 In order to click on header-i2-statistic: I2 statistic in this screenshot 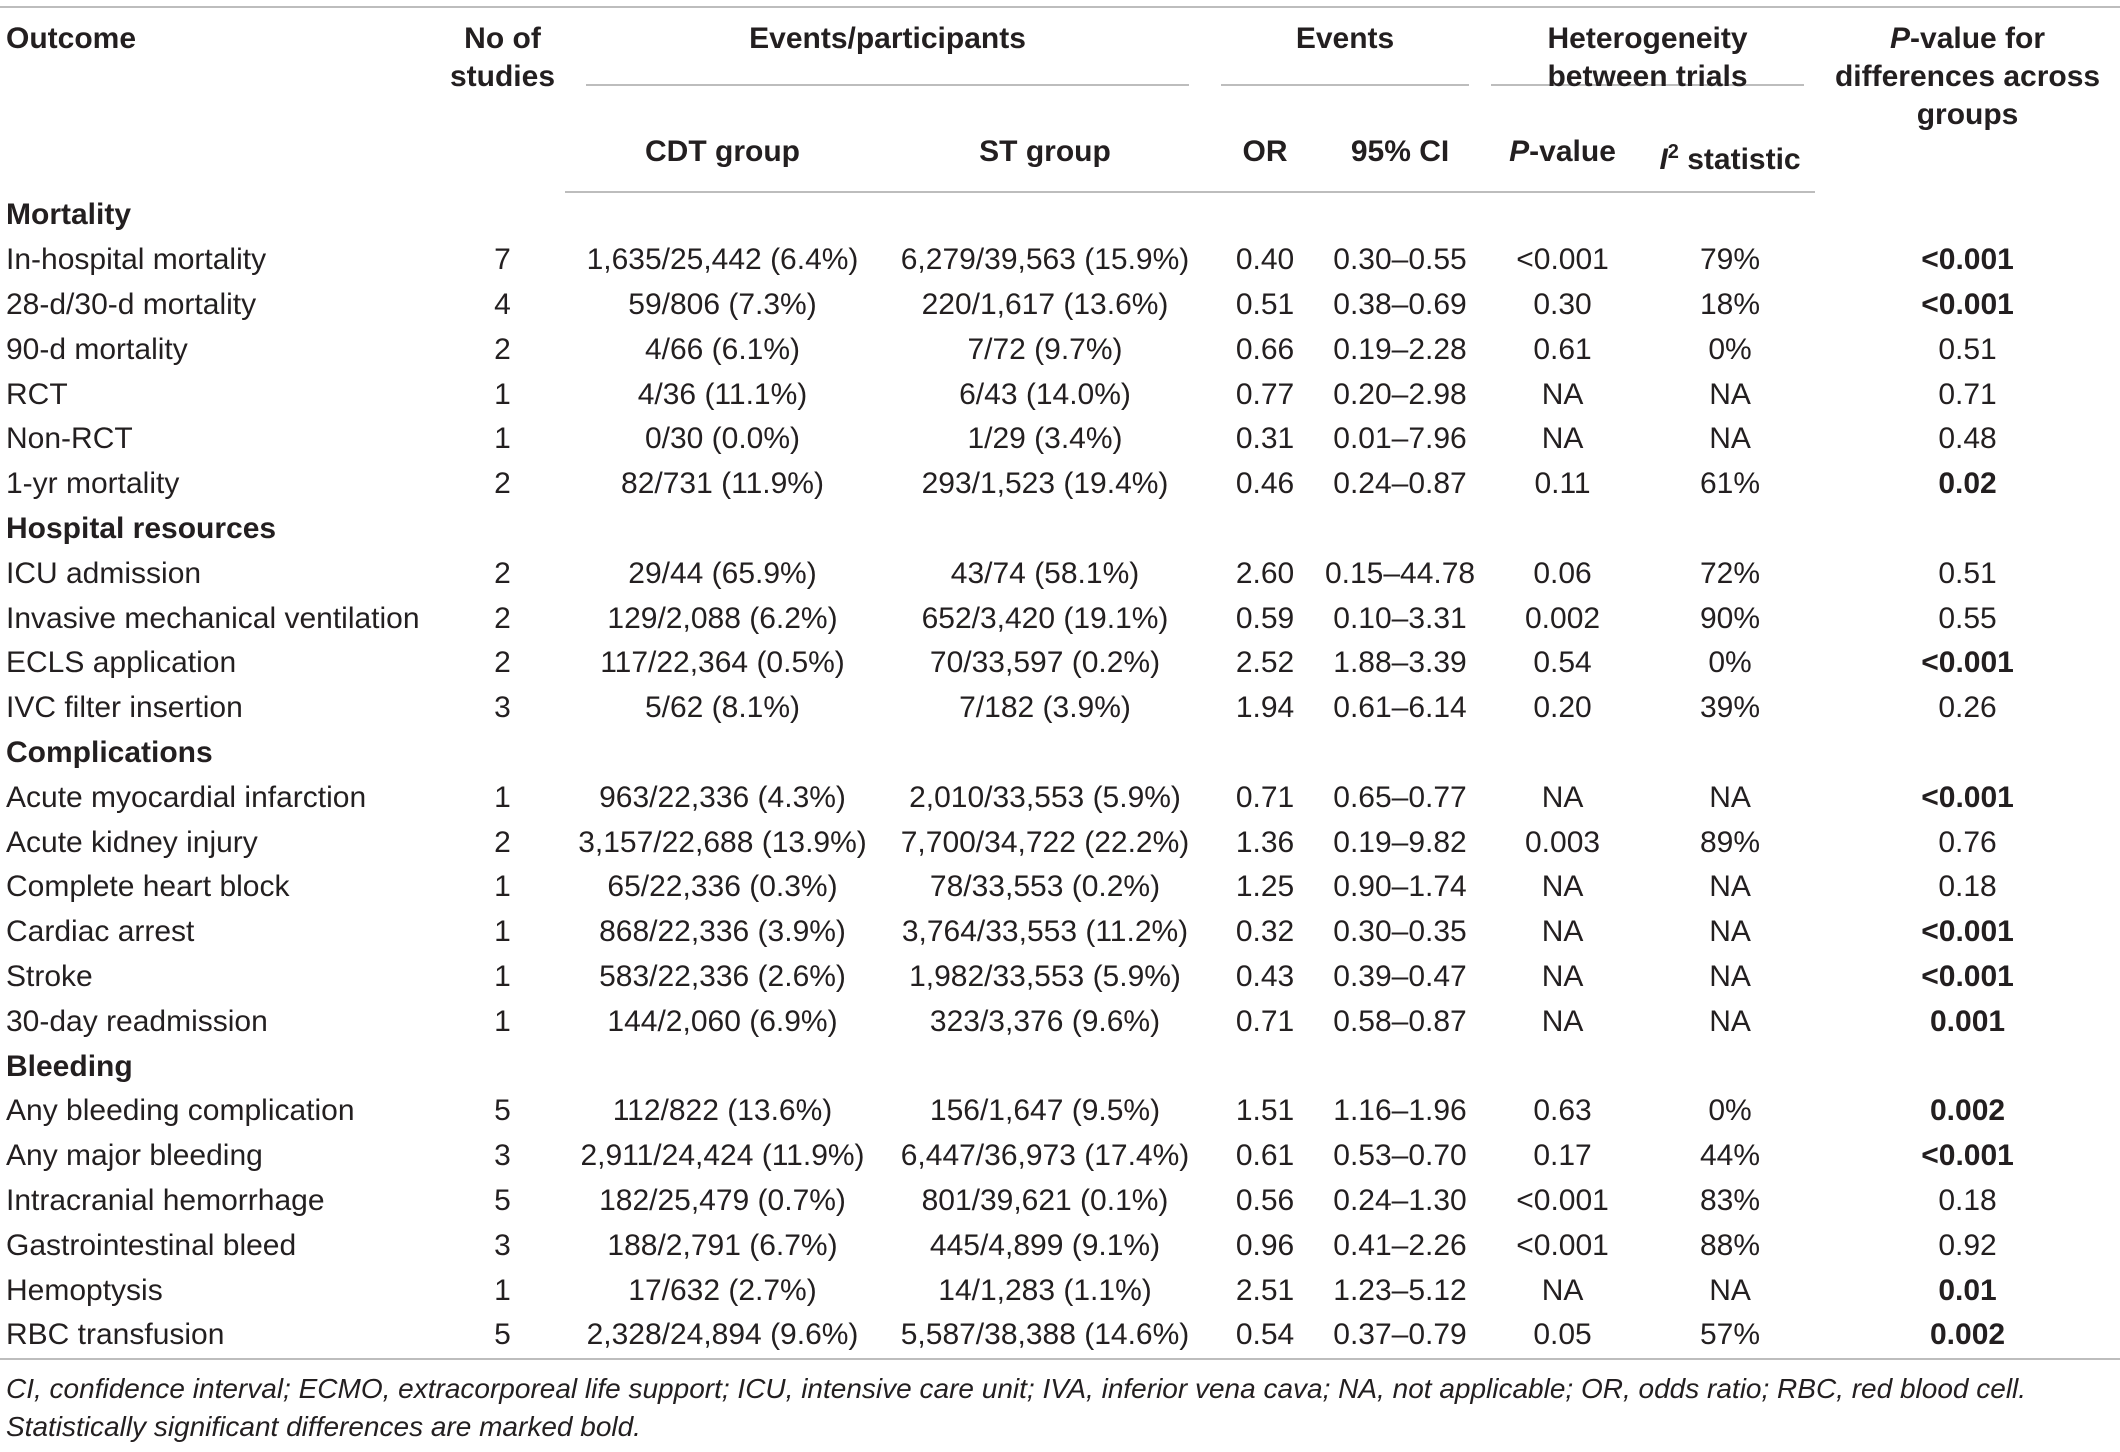, I will do `click(1730, 157)`.